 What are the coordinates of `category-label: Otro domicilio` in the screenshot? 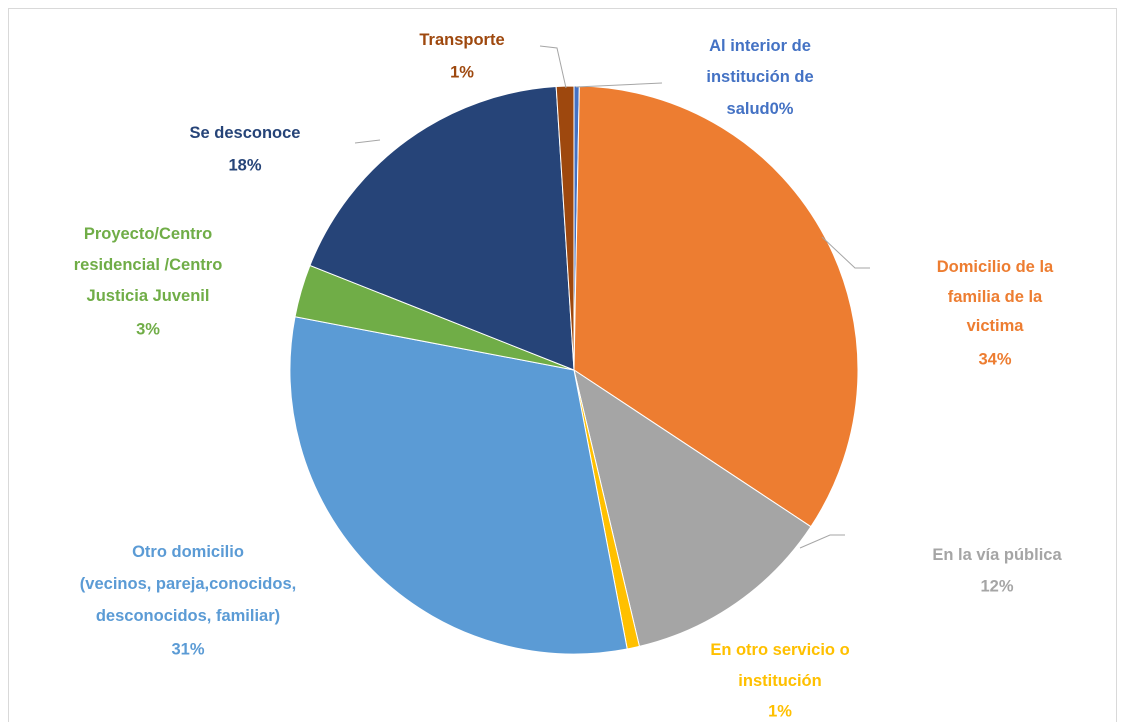 It's located at (188, 552).